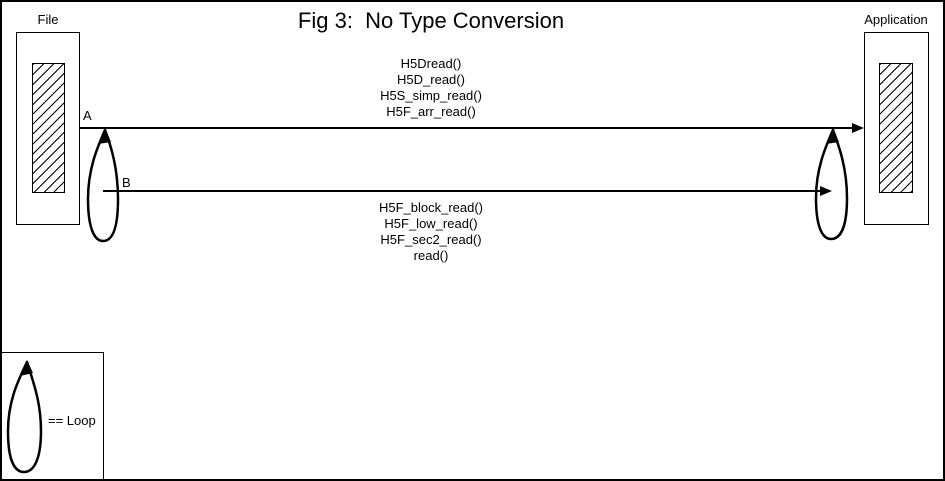 The image size is (945, 481). What do you see at coordinates (87, 115) in the screenshot?
I see `arrow-a-label: A` at bounding box center [87, 115].